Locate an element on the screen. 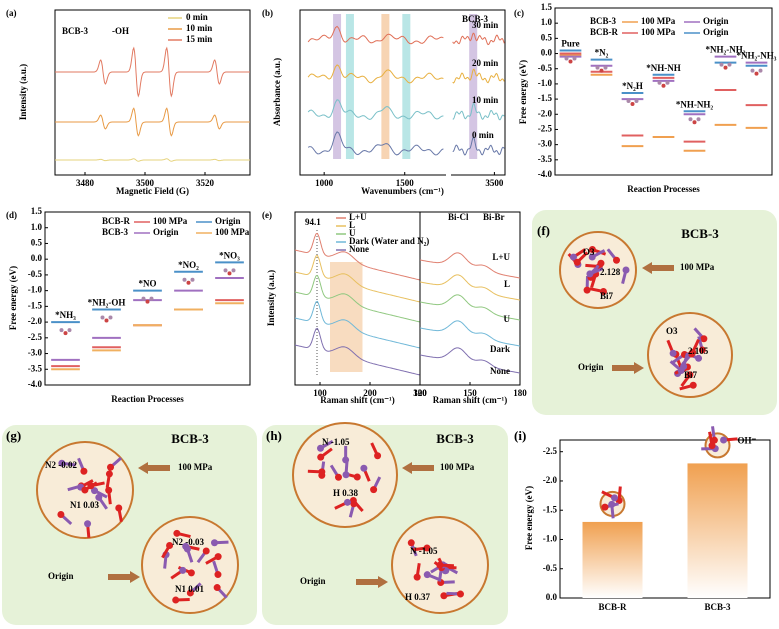  plot-frame is located at coordinates (152, 92).